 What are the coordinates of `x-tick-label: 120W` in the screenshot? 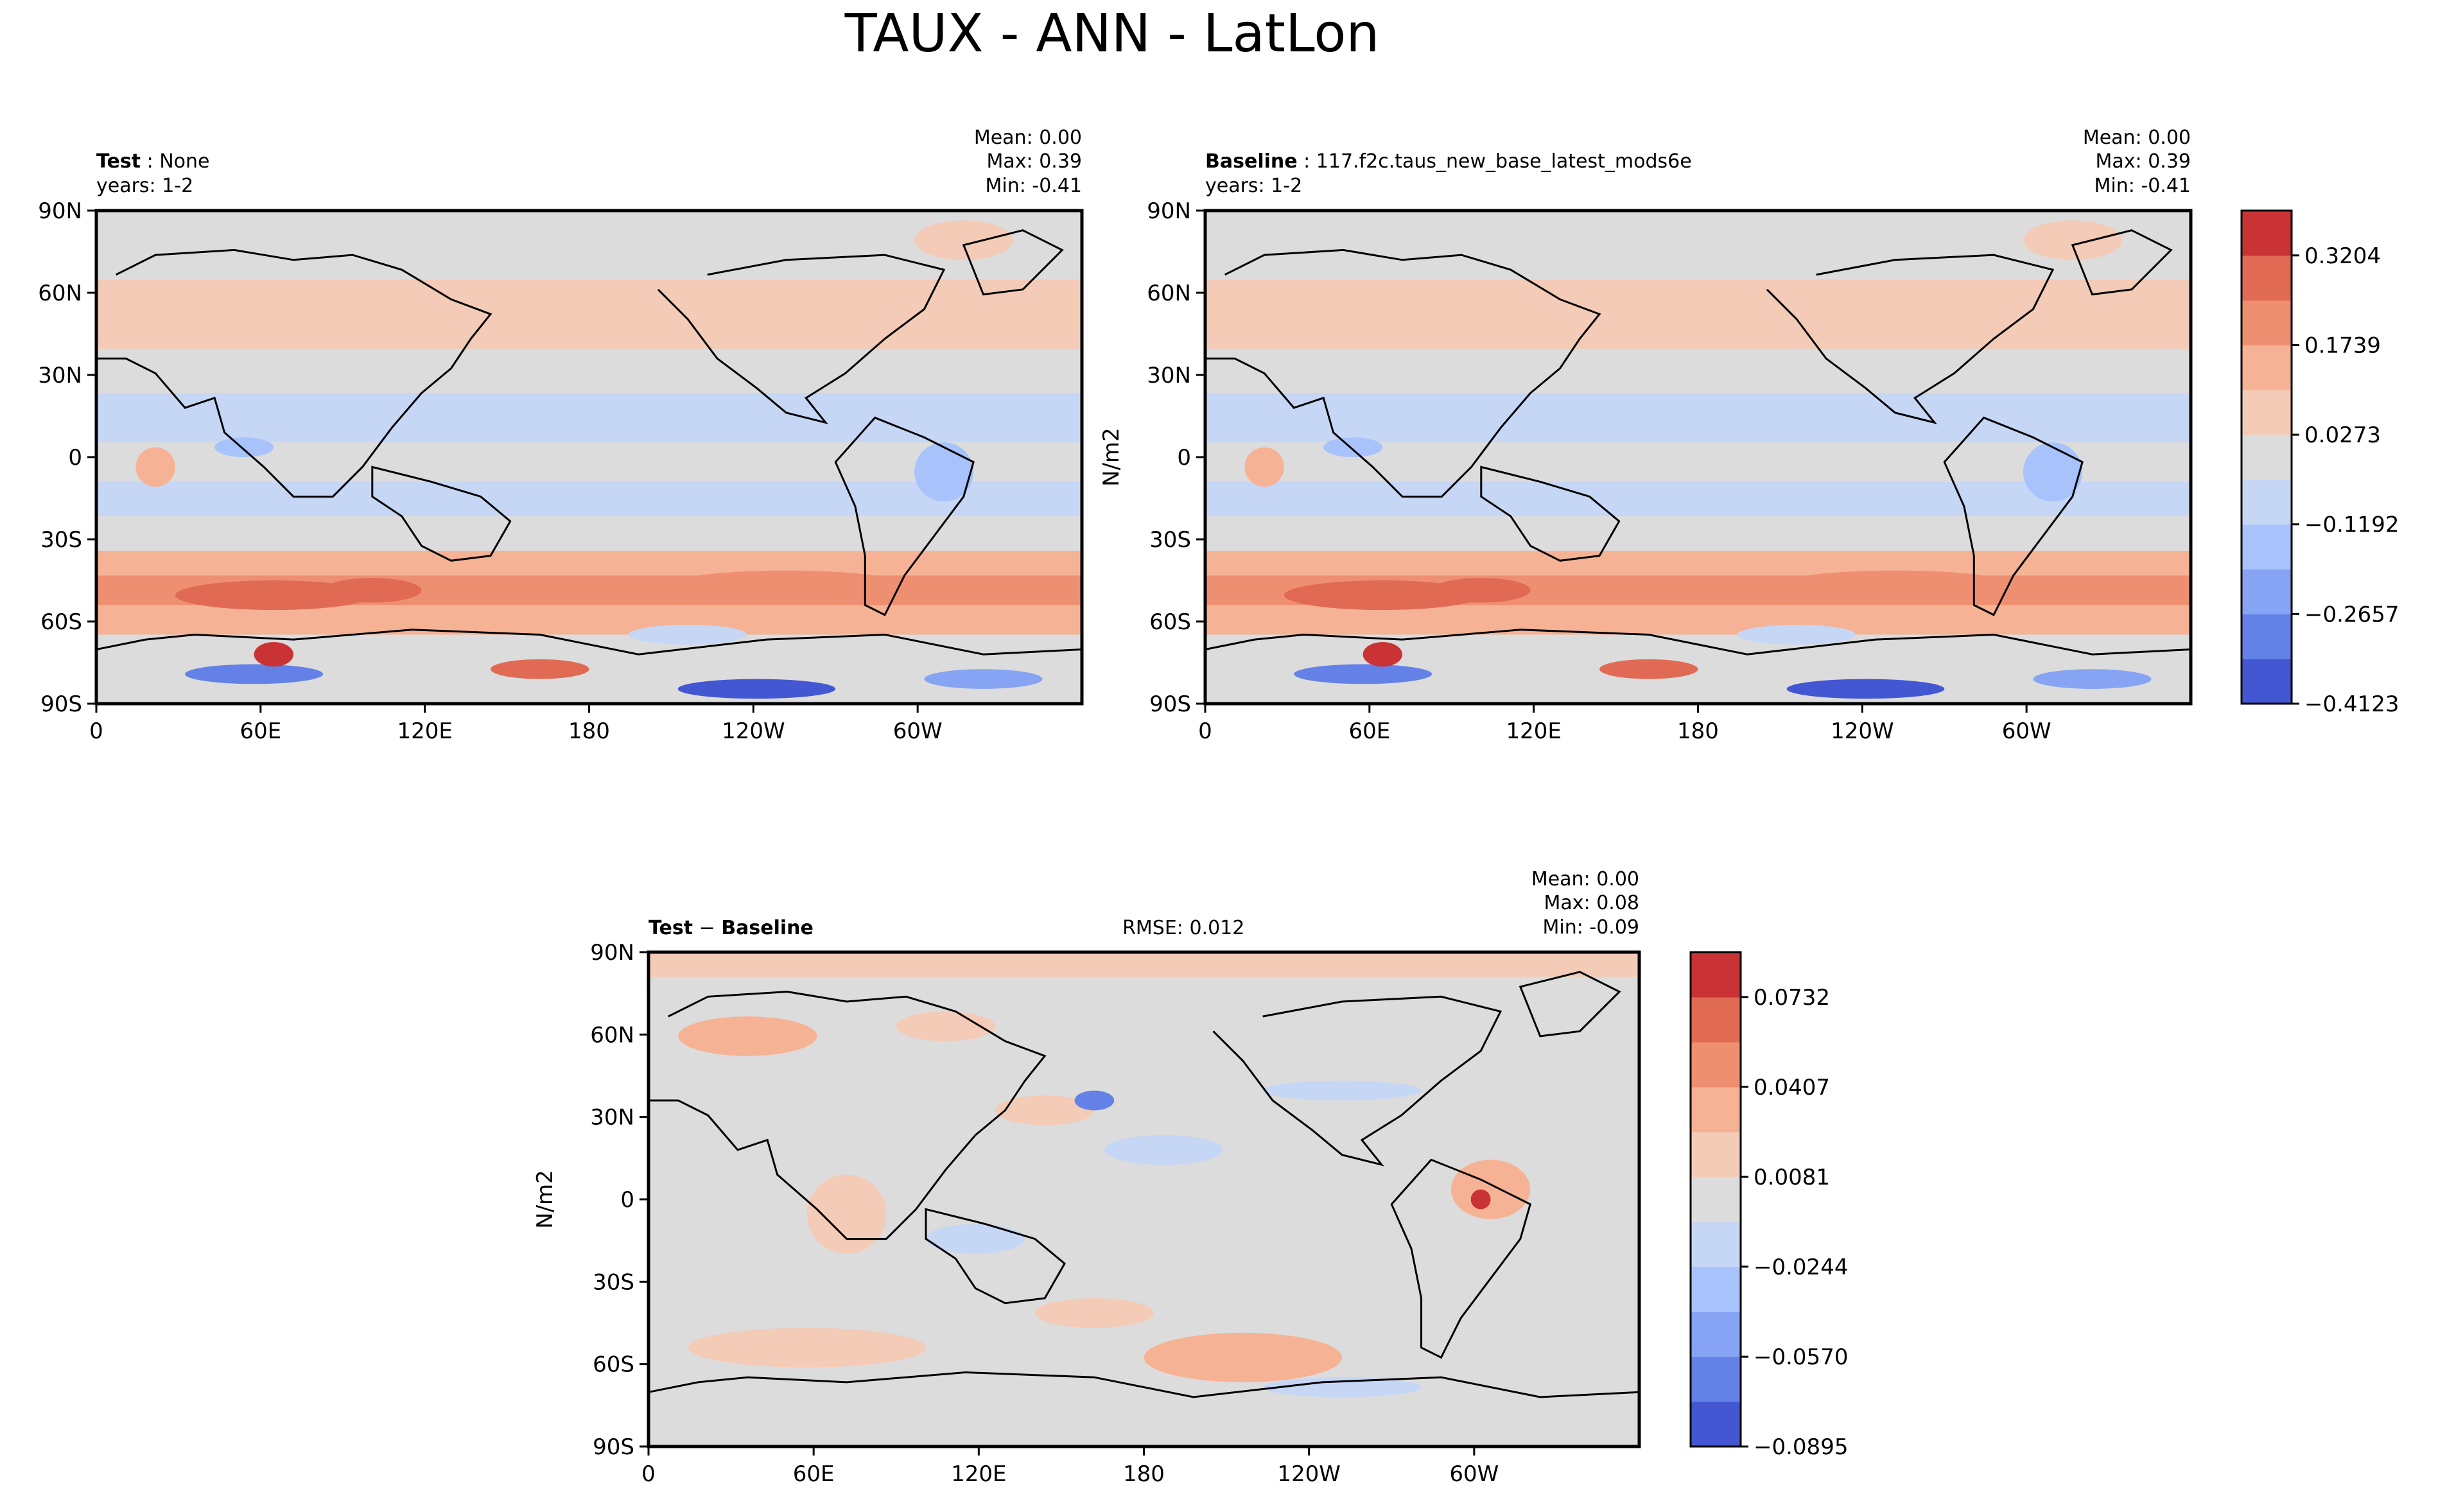 It's located at (1862, 731).